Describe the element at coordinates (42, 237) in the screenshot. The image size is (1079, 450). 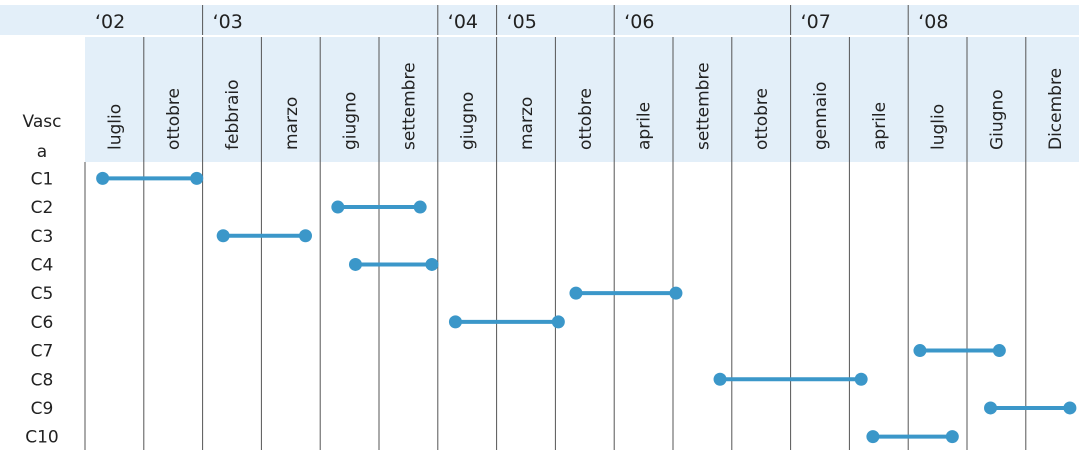
I see `row-label: C3` at that location.